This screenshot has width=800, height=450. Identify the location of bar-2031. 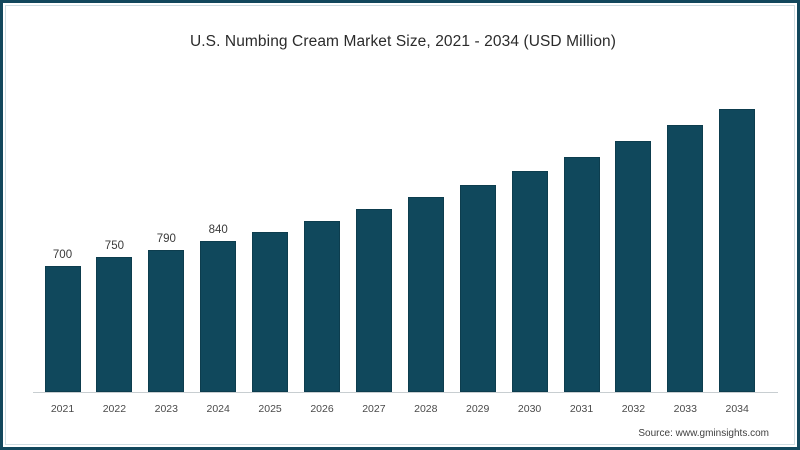
(581, 274).